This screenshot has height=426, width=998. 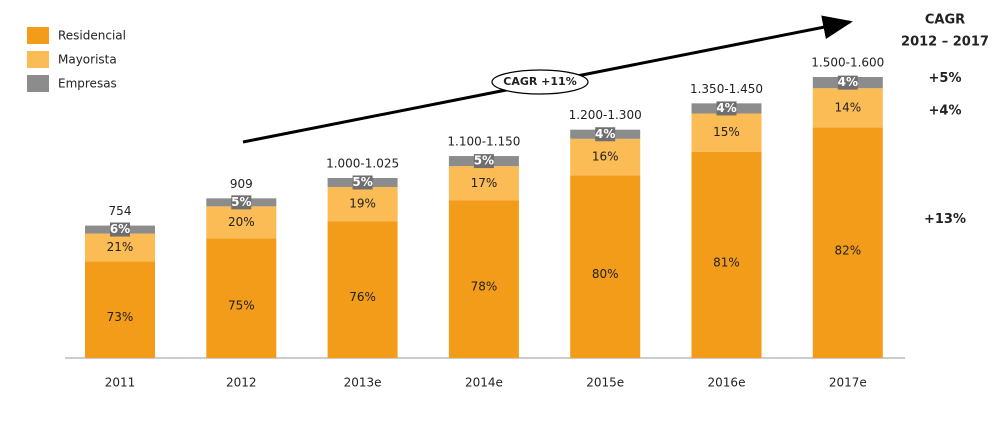 I want to click on segment-label: 82%, so click(x=847, y=250).